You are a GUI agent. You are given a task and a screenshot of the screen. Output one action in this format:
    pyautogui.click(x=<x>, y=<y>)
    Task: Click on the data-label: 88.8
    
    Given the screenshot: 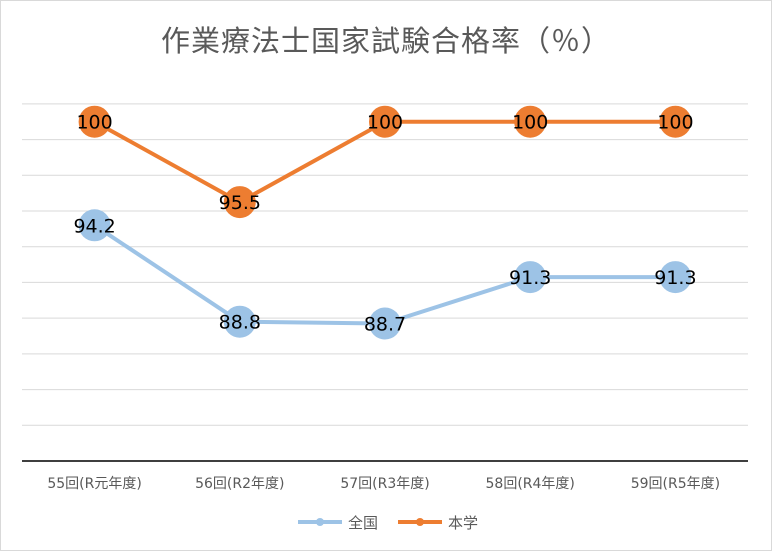 What is the action you would take?
    pyautogui.click(x=240, y=323)
    